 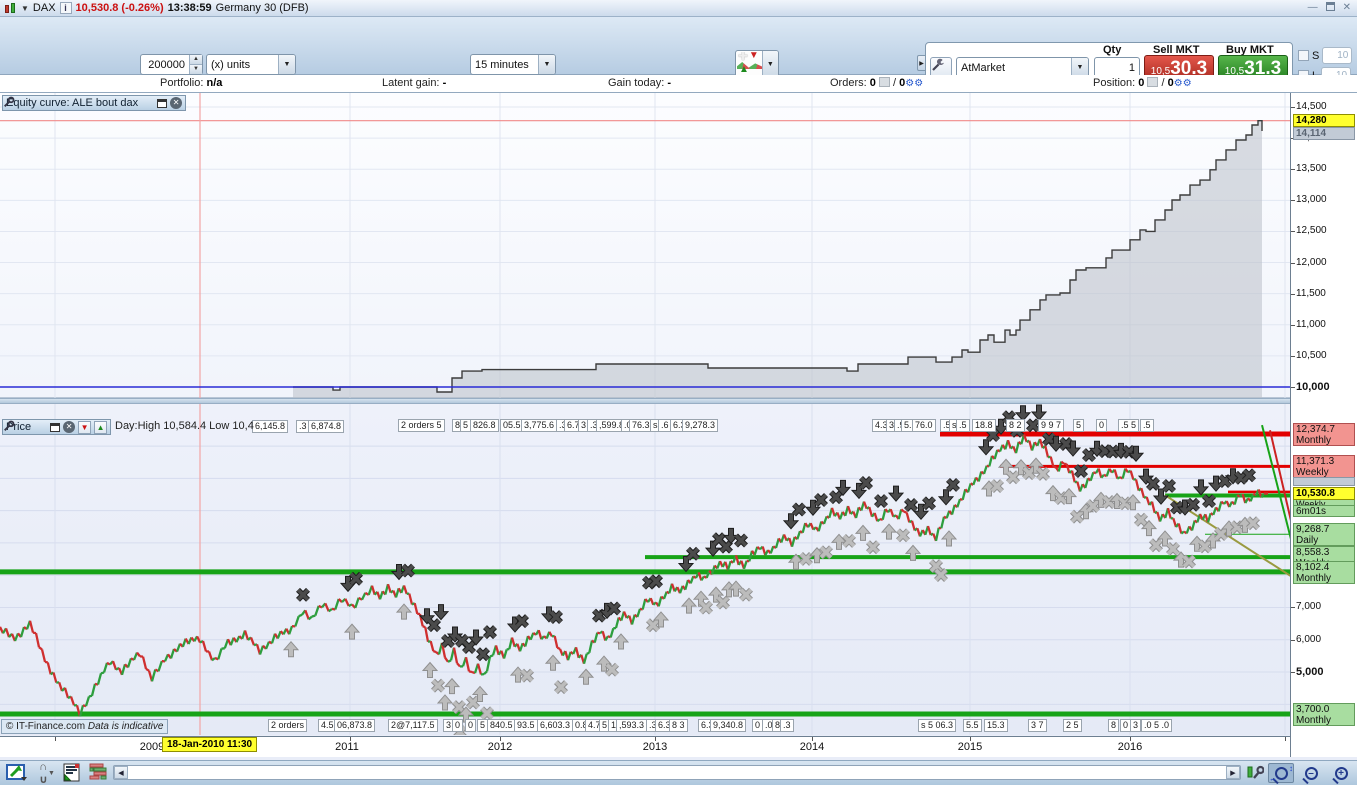 What do you see at coordinates (1341, 773) in the screenshot?
I see `zoom-in-icon: +` at bounding box center [1341, 773].